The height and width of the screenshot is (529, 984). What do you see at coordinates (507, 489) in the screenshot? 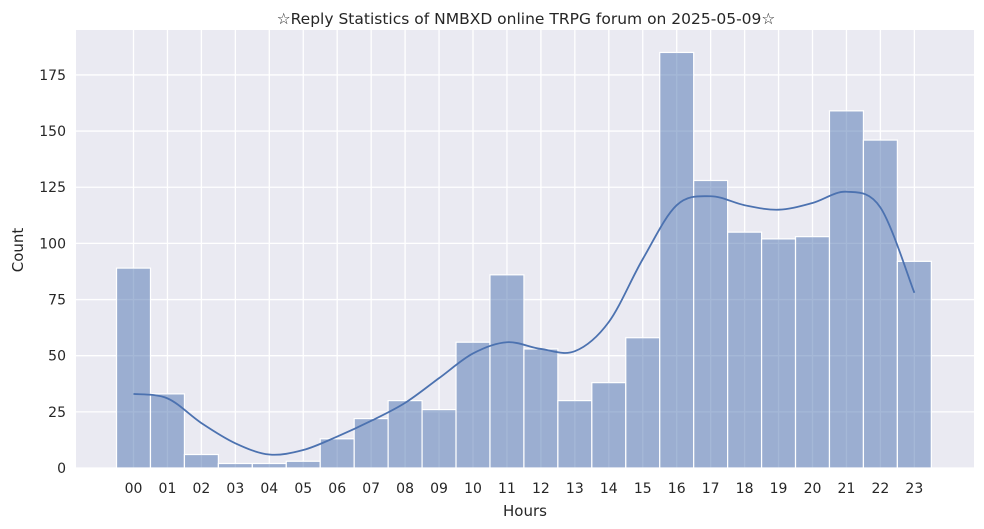
I see `x-tick-label: 11` at bounding box center [507, 489].